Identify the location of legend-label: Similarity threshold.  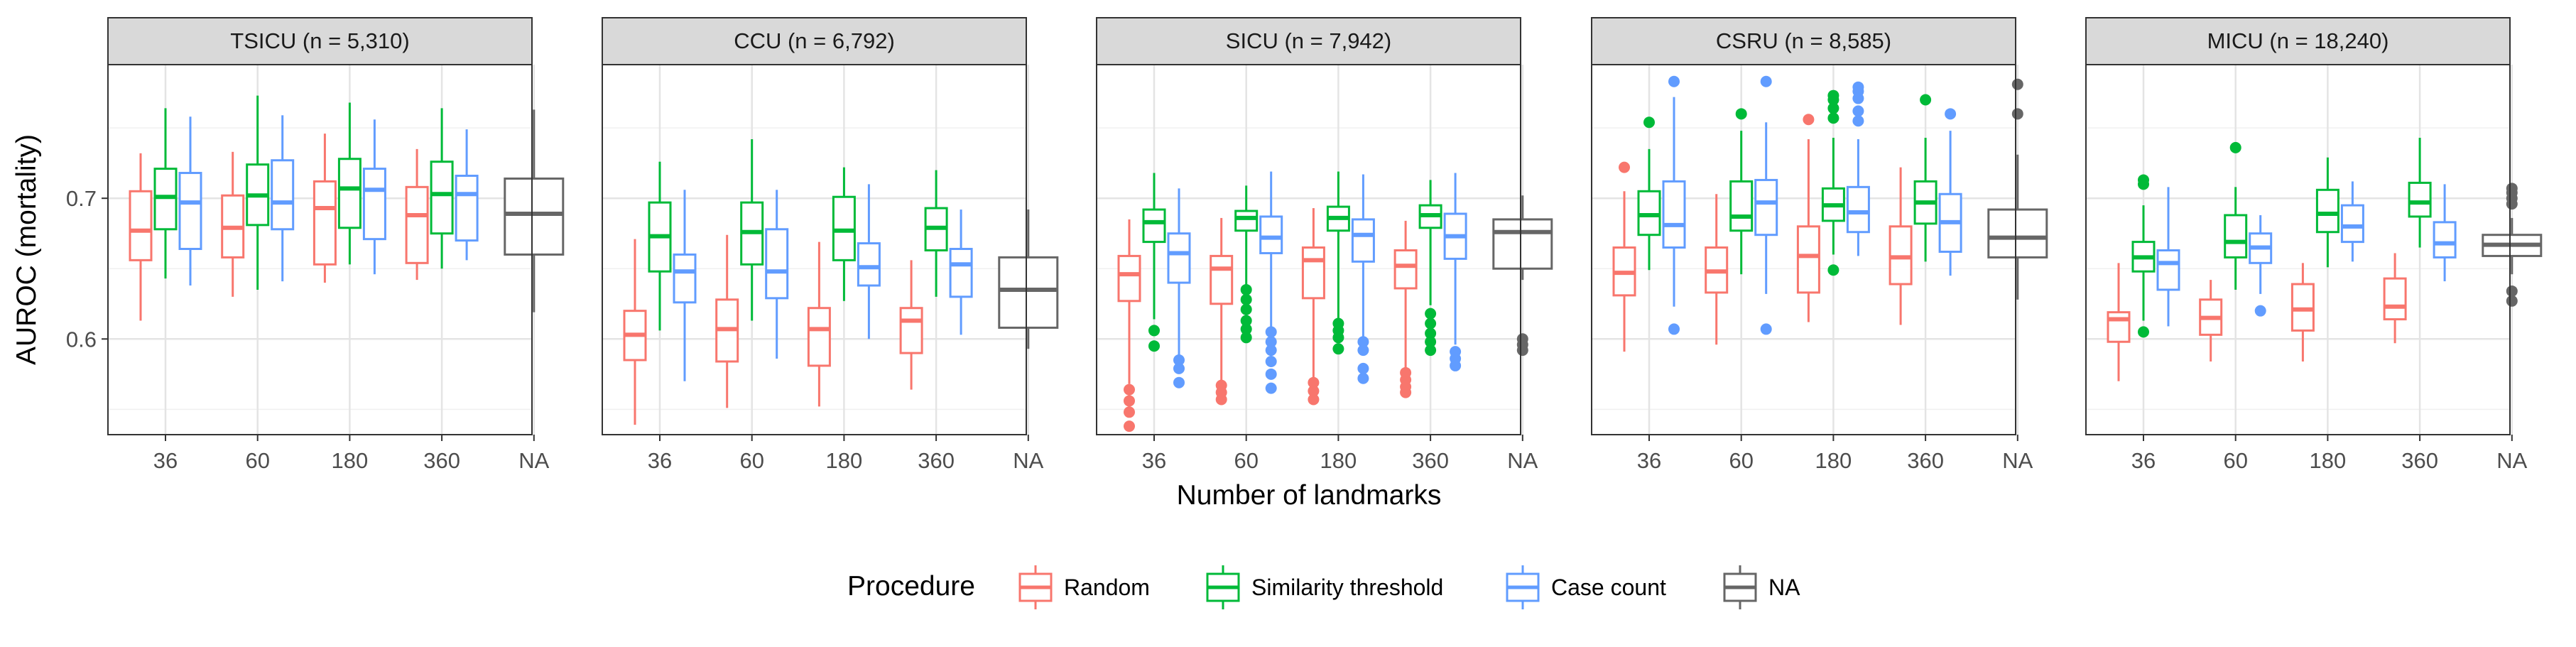
(1347, 587).